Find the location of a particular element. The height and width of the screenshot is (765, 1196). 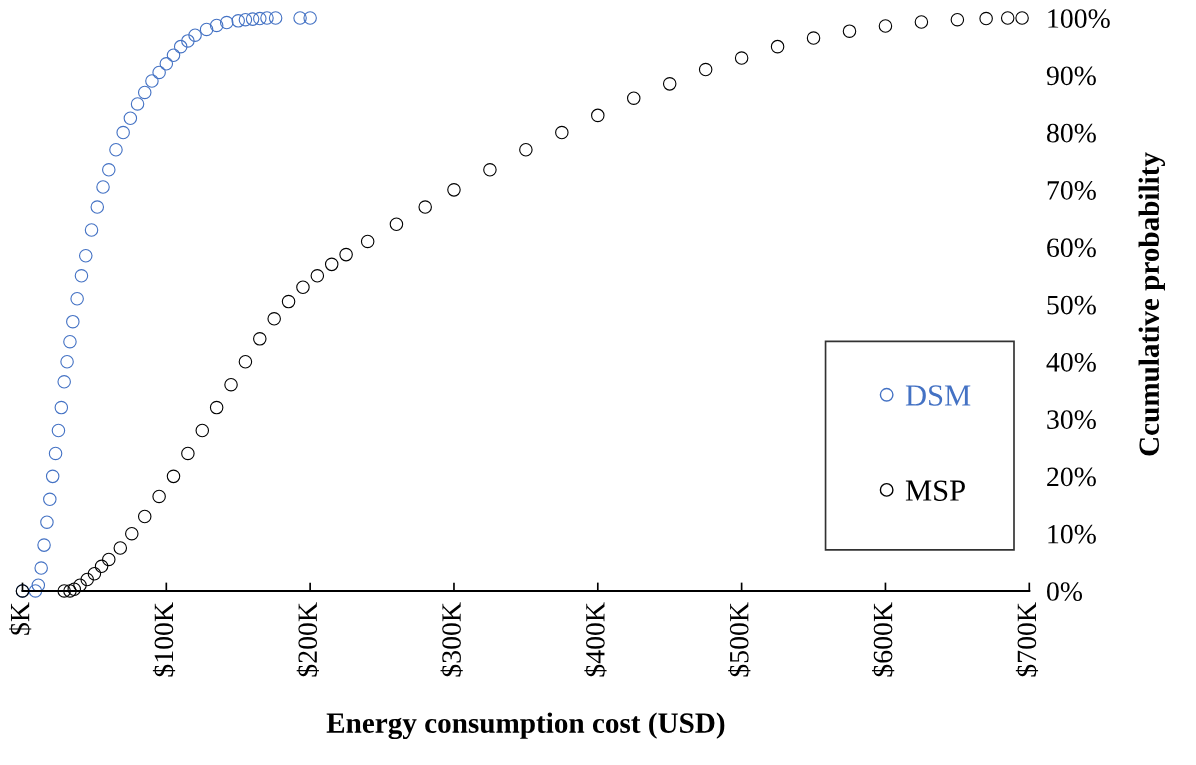

y-tick-label: 60% is located at coordinates (1071, 248).